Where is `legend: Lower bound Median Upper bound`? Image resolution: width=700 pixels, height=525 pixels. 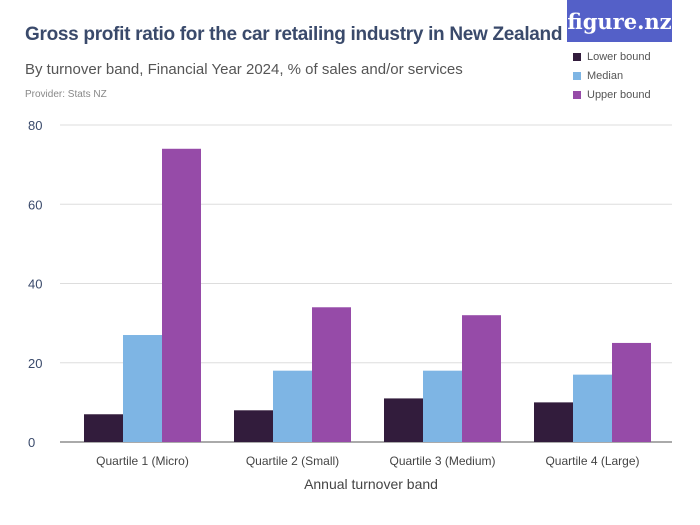 legend: Lower bound Median Upper bound is located at coordinates (612, 75).